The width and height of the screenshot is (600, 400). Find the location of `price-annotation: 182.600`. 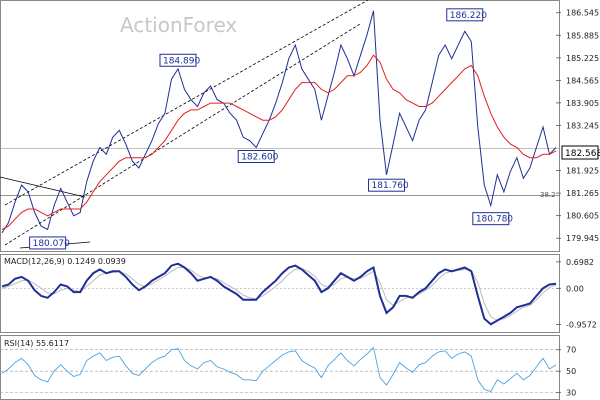

price-annotation: 182.600 is located at coordinates (258, 156).